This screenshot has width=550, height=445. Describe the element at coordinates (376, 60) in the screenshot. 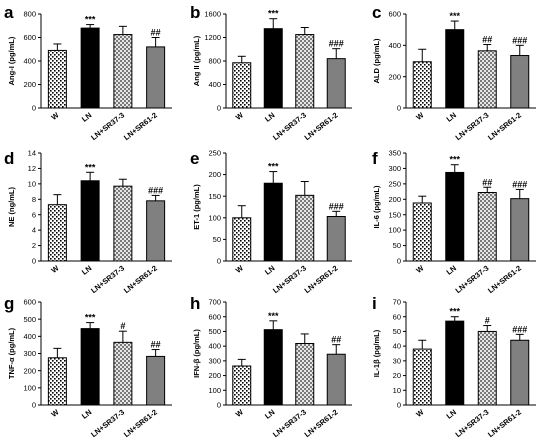

I see `y-axis-label: ALD (pg/mL)` at that location.